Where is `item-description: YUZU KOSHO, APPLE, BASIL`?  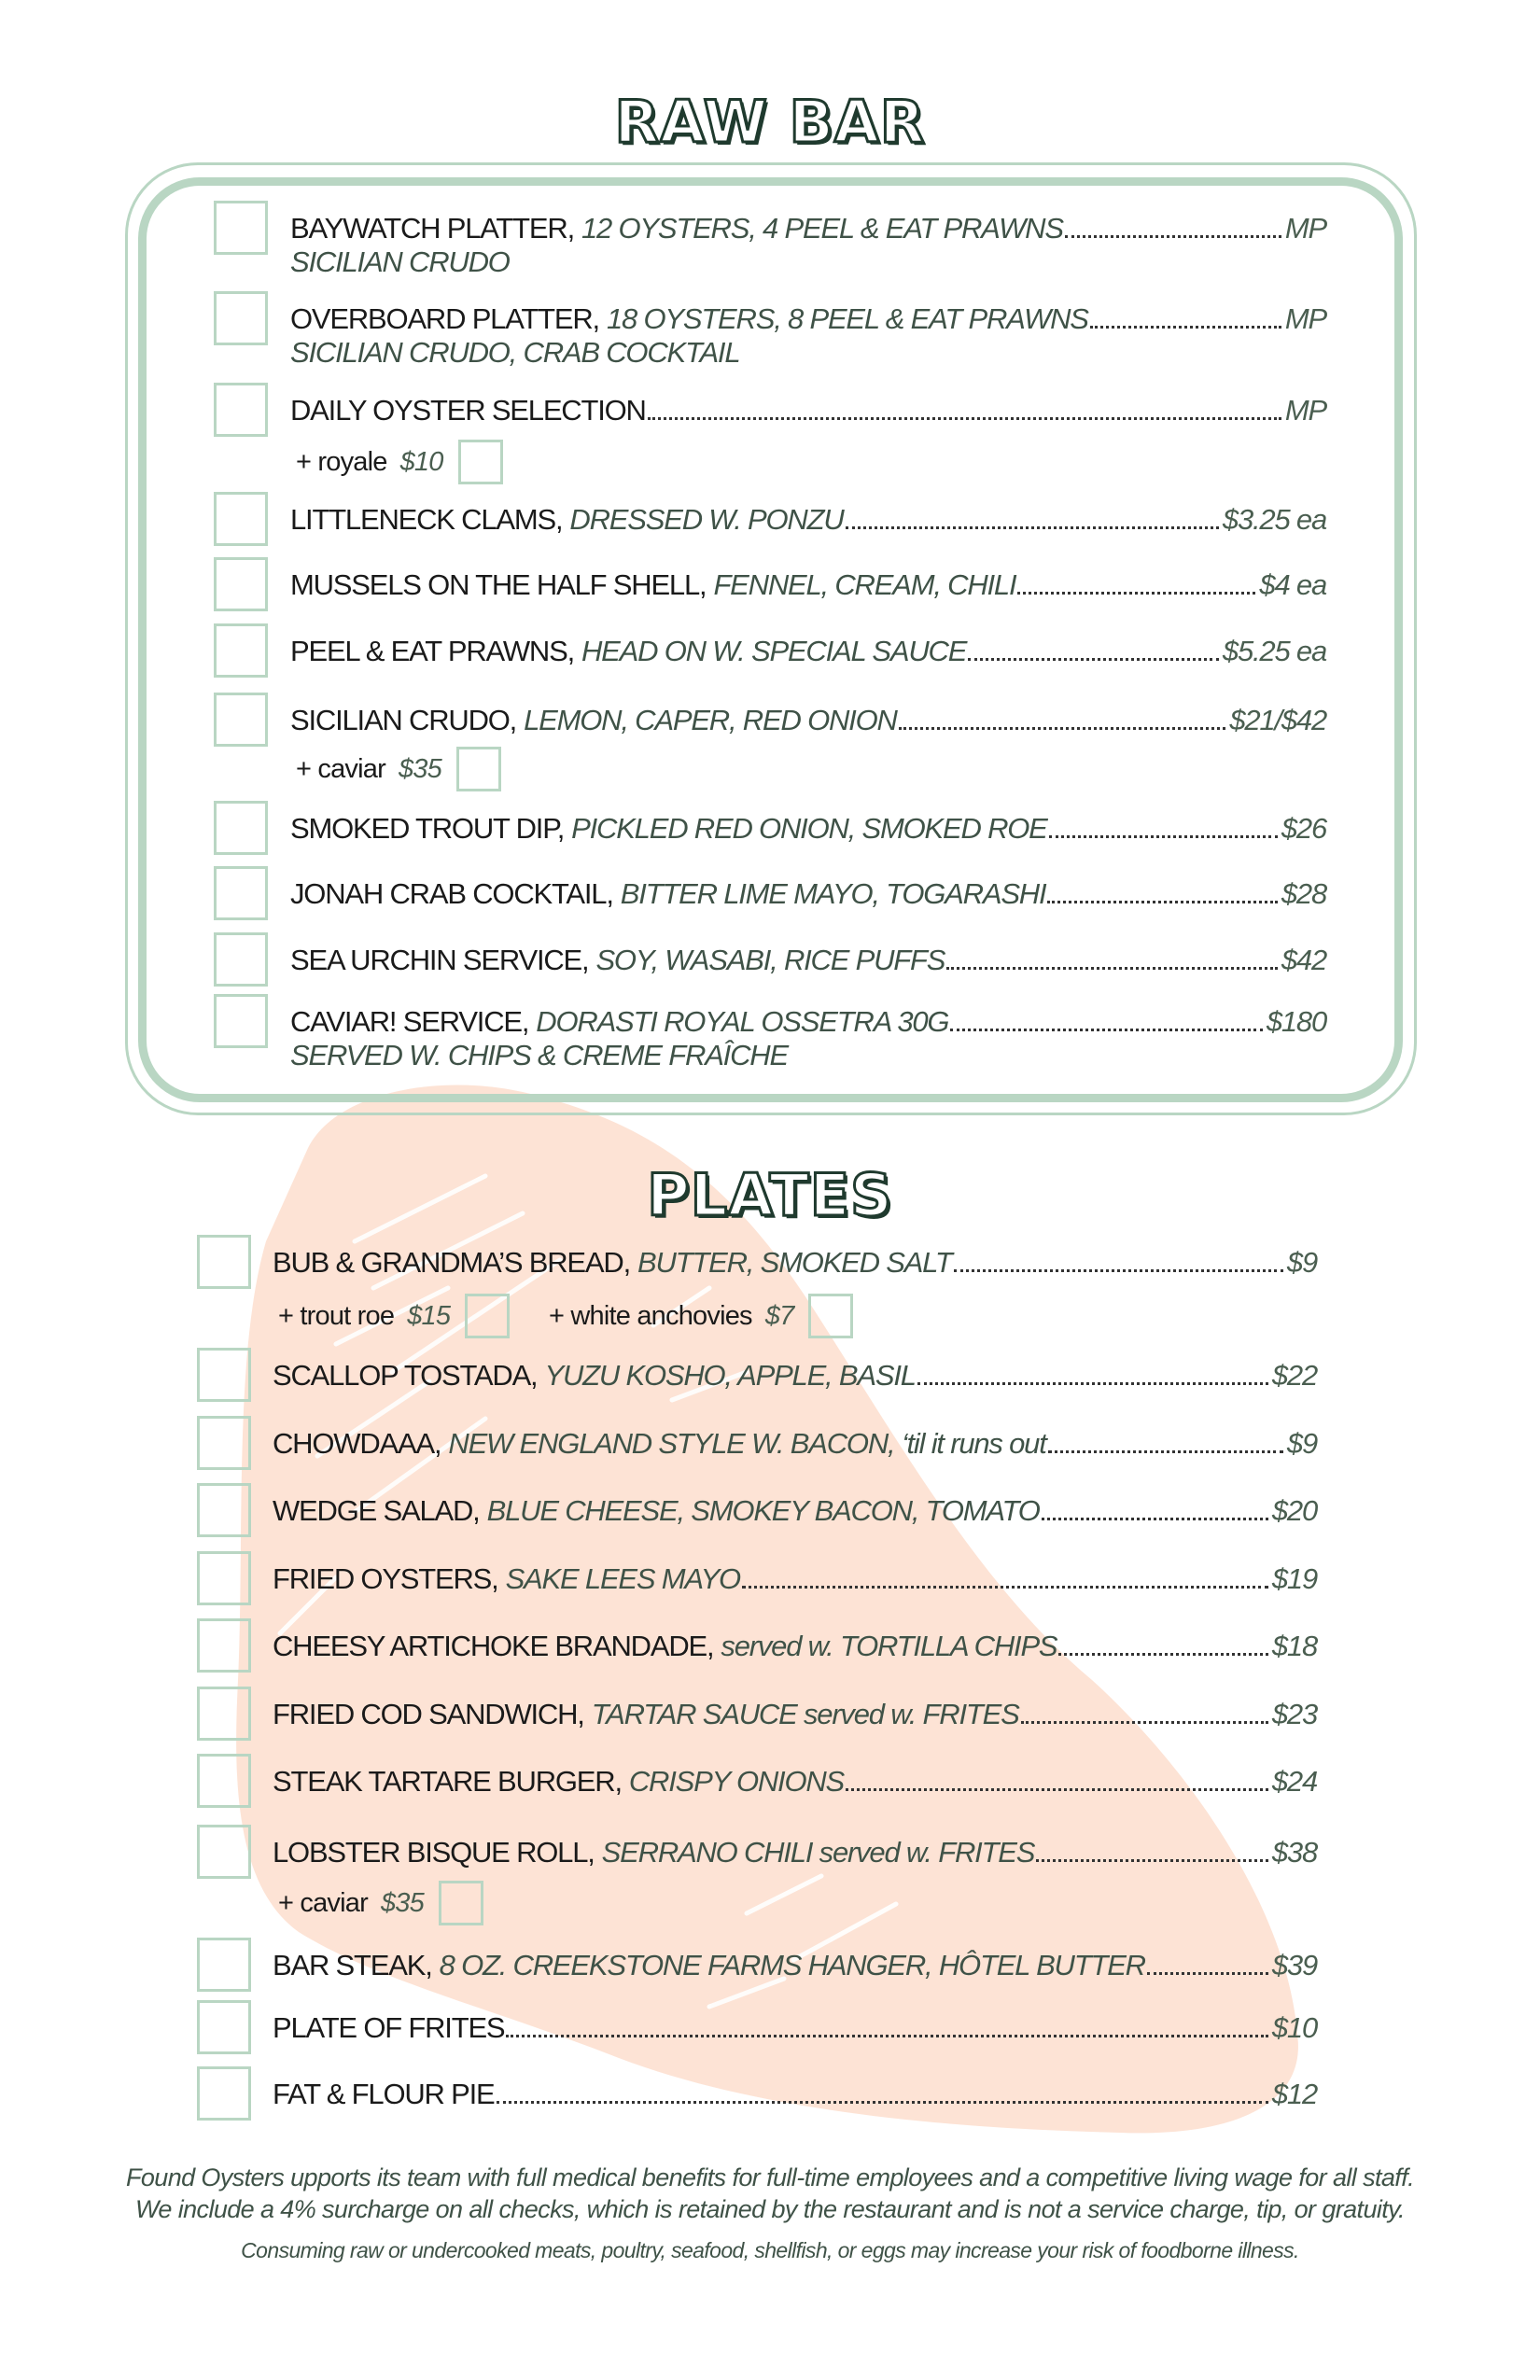 item-description: YUZU KOSHO, APPLE, BASIL is located at coordinates (730, 1375).